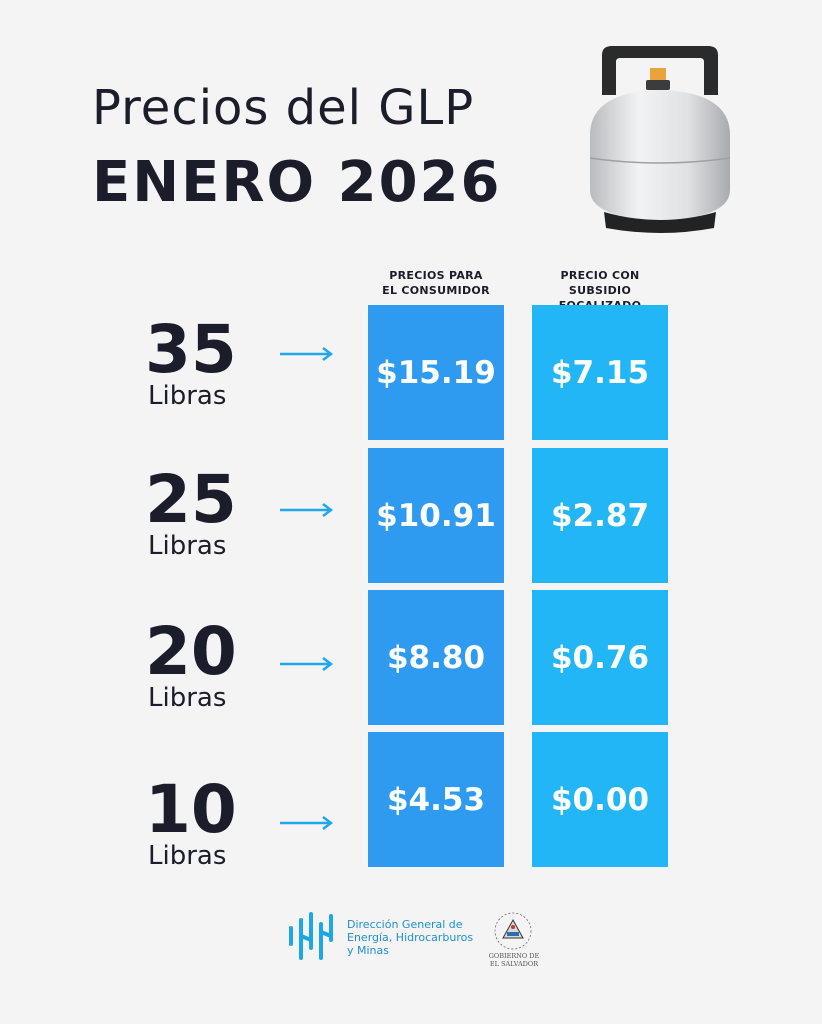  What do you see at coordinates (368, 950) in the screenshot?
I see `org-line3: y Minas` at bounding box center [368, 950].